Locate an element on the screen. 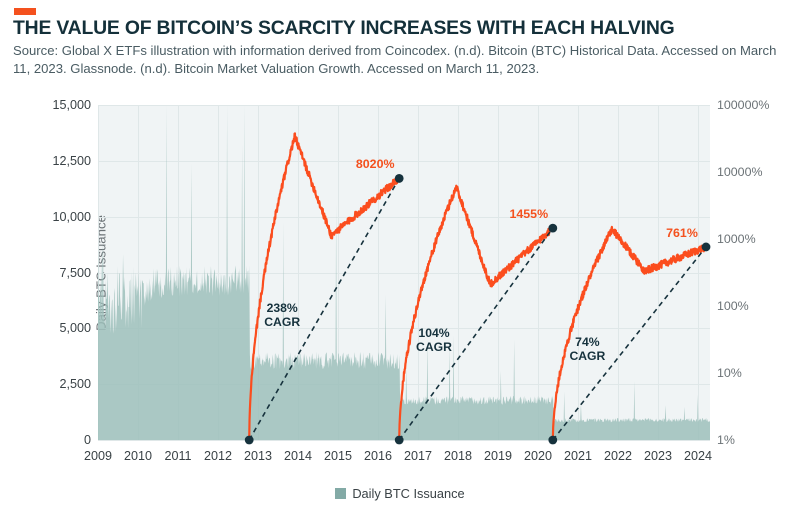 The image size is (800, 509). legend-label-daily-btc-issuance: Daily BTC Issuance is located at coordinates (408, 493).